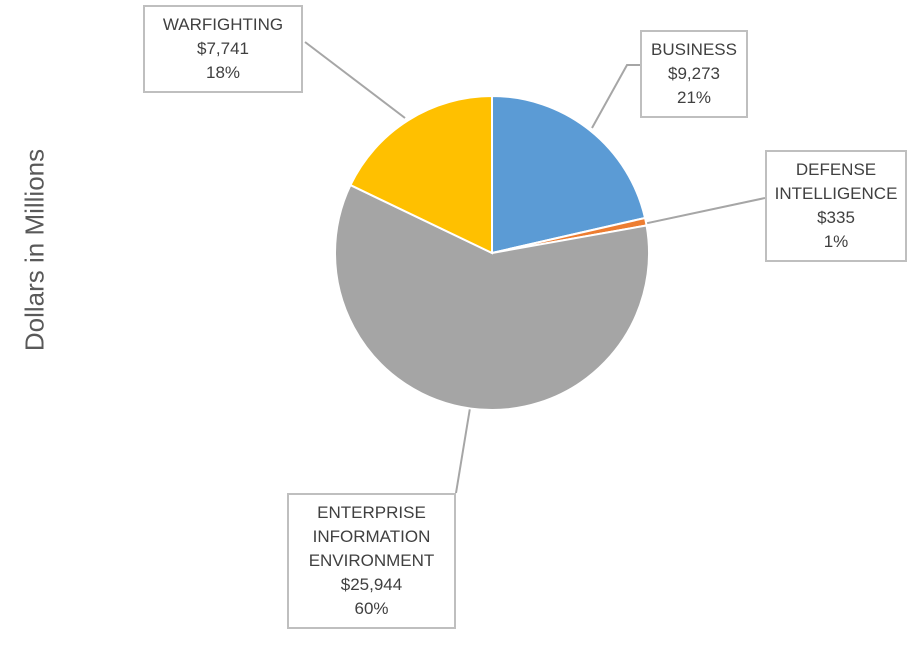 The image size is (907, 652). Describe the element at coordinates (836, 181) in the screenshot. I see `category-label: DEFENSE INTELLIGENCE` at that location.